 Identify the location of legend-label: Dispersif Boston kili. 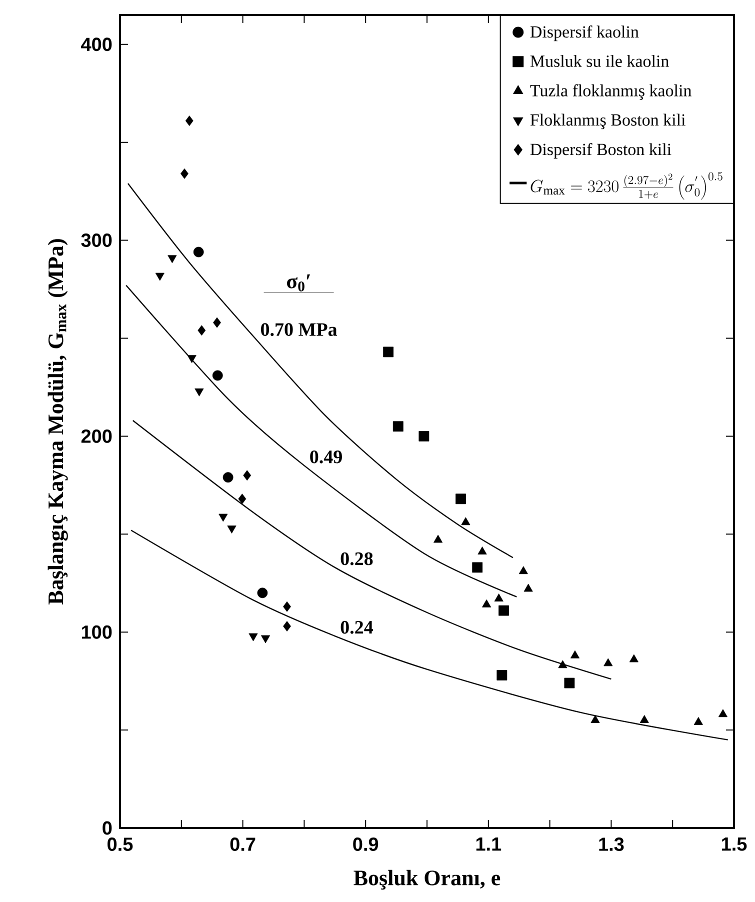
(601, 151).